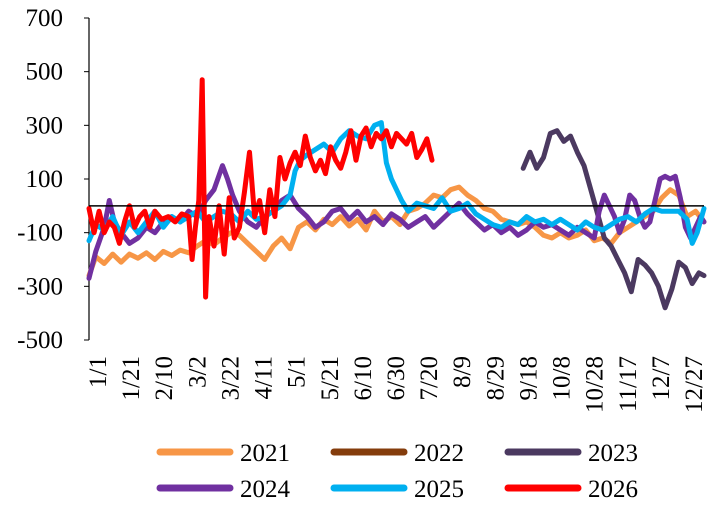  What do you see at coordinates (613, 453) in the screenshot?
I see `legend-label-2023: 2023` at bounding box center [613, 453].